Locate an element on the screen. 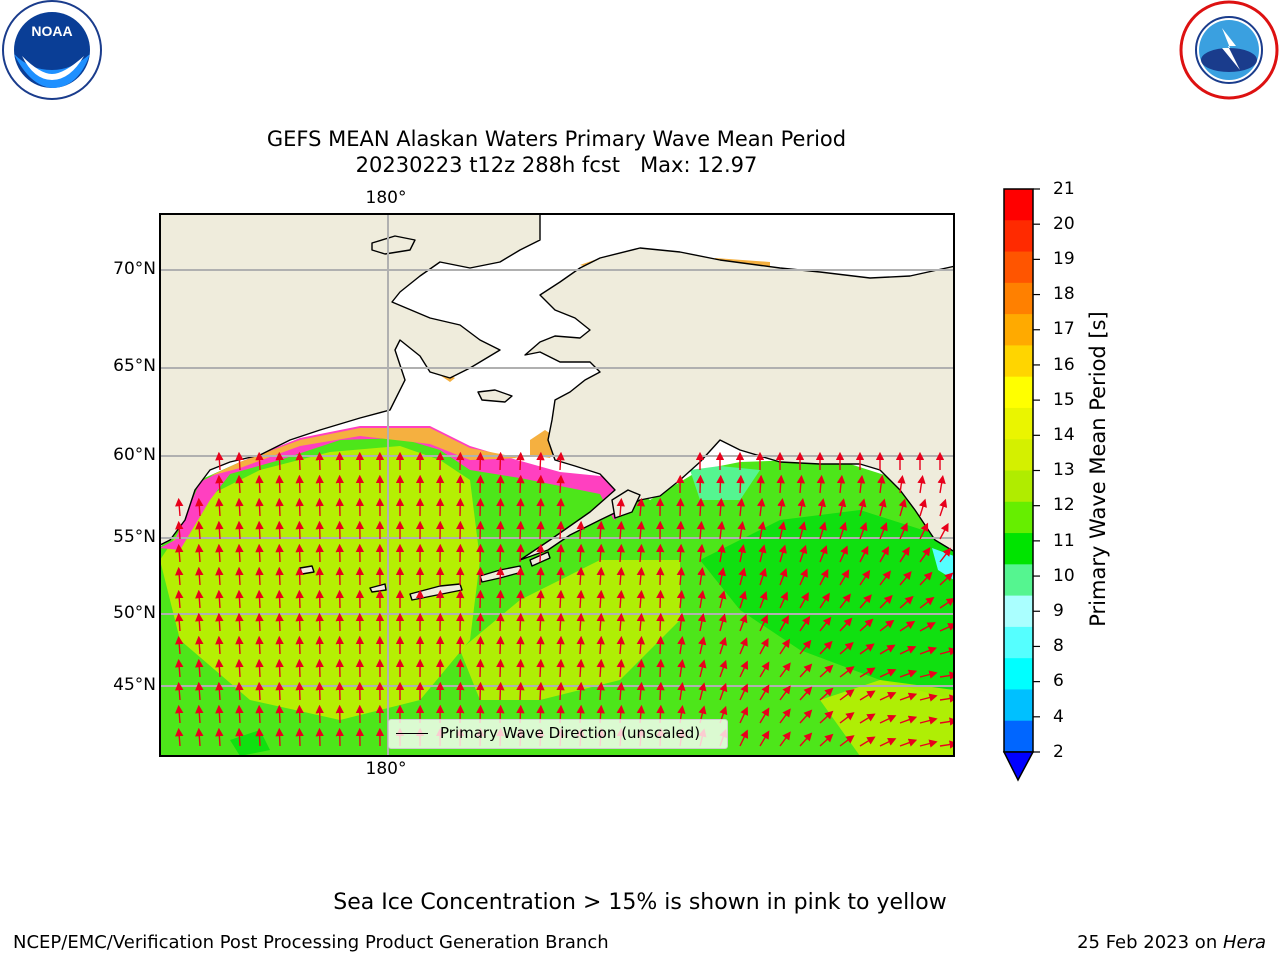 The width and height of the screenshot is (1280, 960). colorbar-label: Primary Wave Mean Period [s] is located at coordinates (1098, 469).